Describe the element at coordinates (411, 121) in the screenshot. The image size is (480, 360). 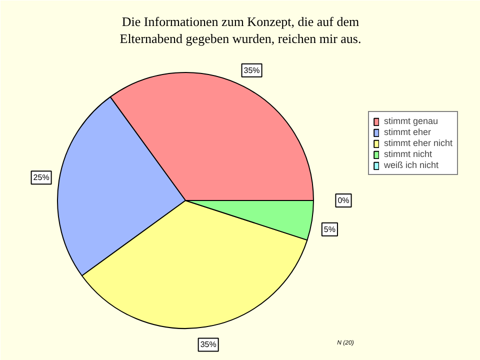
I see `legend-label: stimmt genau` at that location.